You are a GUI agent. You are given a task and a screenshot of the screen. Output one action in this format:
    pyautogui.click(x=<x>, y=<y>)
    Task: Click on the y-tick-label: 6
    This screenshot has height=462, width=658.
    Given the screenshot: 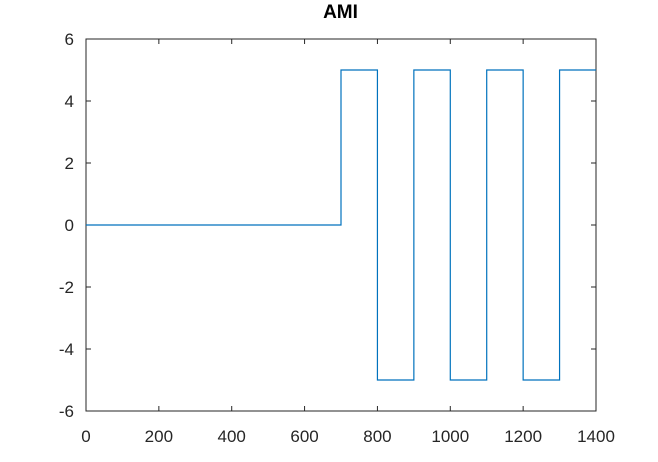 What is the action you would take?
    pyautogui.click(x=69, y=39)
    